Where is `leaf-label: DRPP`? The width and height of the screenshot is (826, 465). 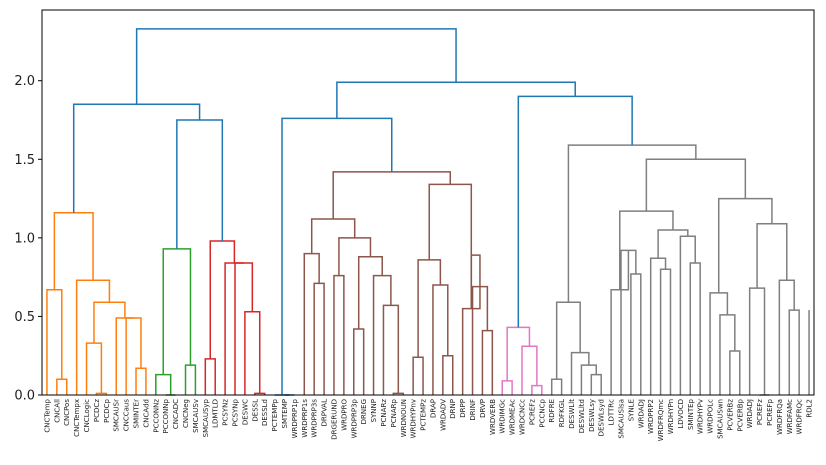
leaf-label: DRPP is located at coordinates (463, 408).